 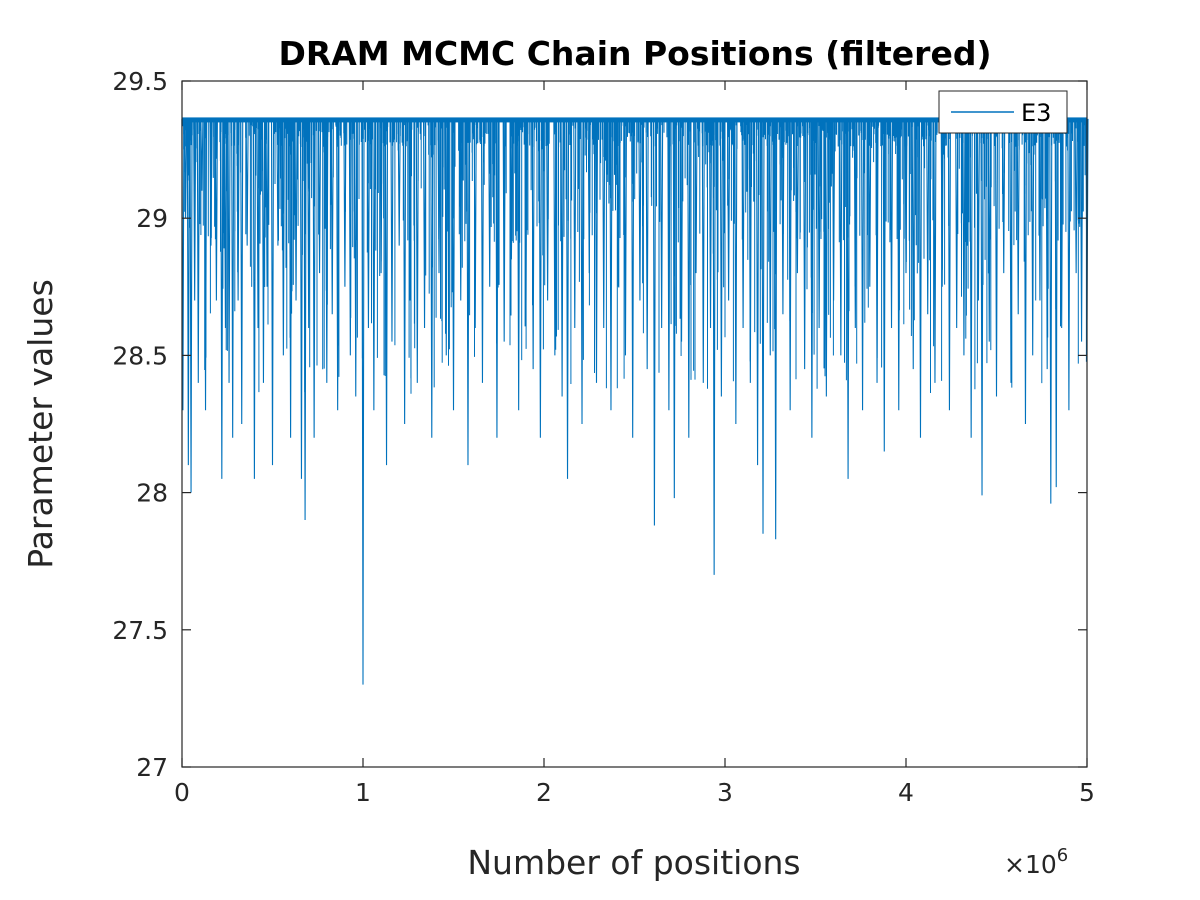 What do you see at coordinates (634, 120) in the screenshot?
I see `series-plateau-e3` at bounding box center [634, 120].